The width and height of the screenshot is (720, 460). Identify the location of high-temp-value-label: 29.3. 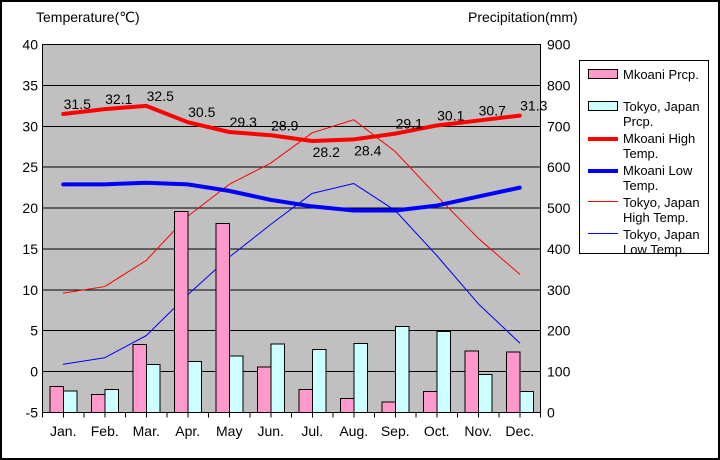
(243, 122).